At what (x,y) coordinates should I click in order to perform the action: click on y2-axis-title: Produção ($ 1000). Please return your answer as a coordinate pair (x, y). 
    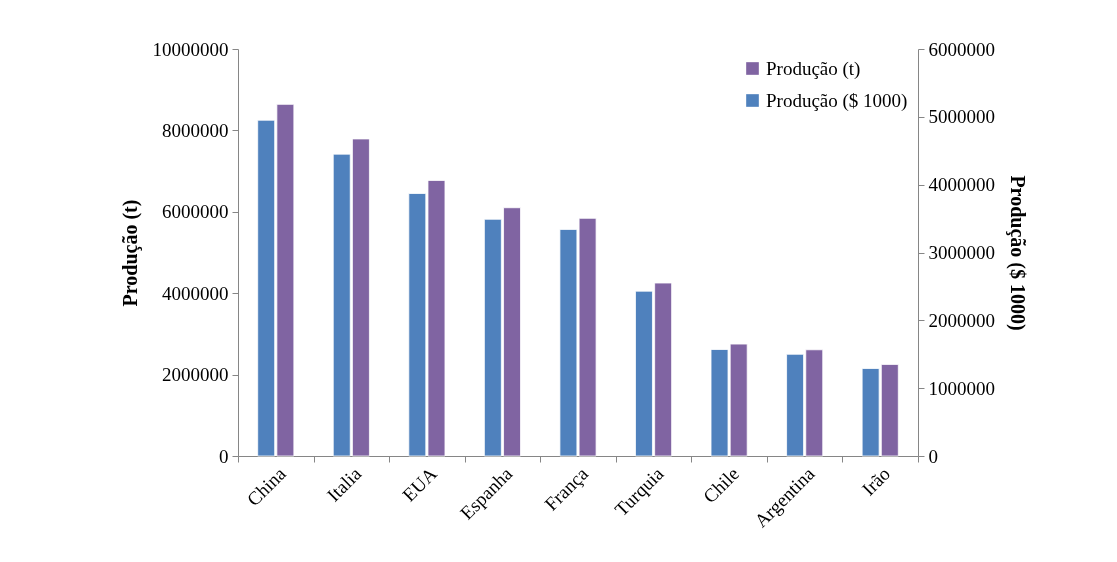
    Looking at the image, I should click on (1017, 253).